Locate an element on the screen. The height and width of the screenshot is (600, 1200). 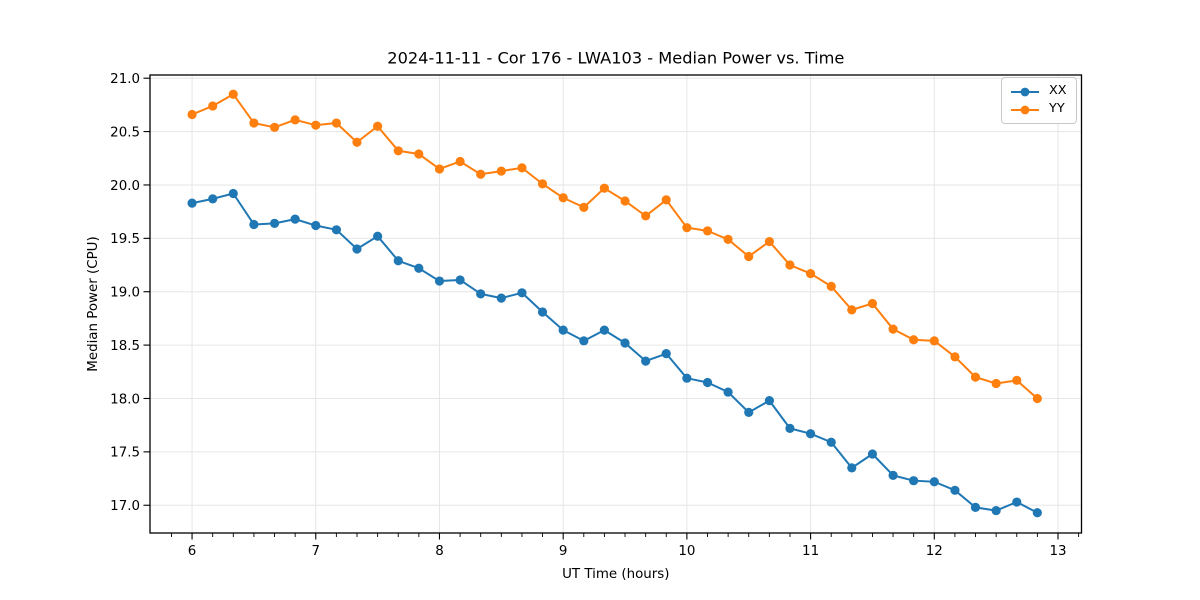
y-tick-label: 18.5 is located at coordinates (125, 346).